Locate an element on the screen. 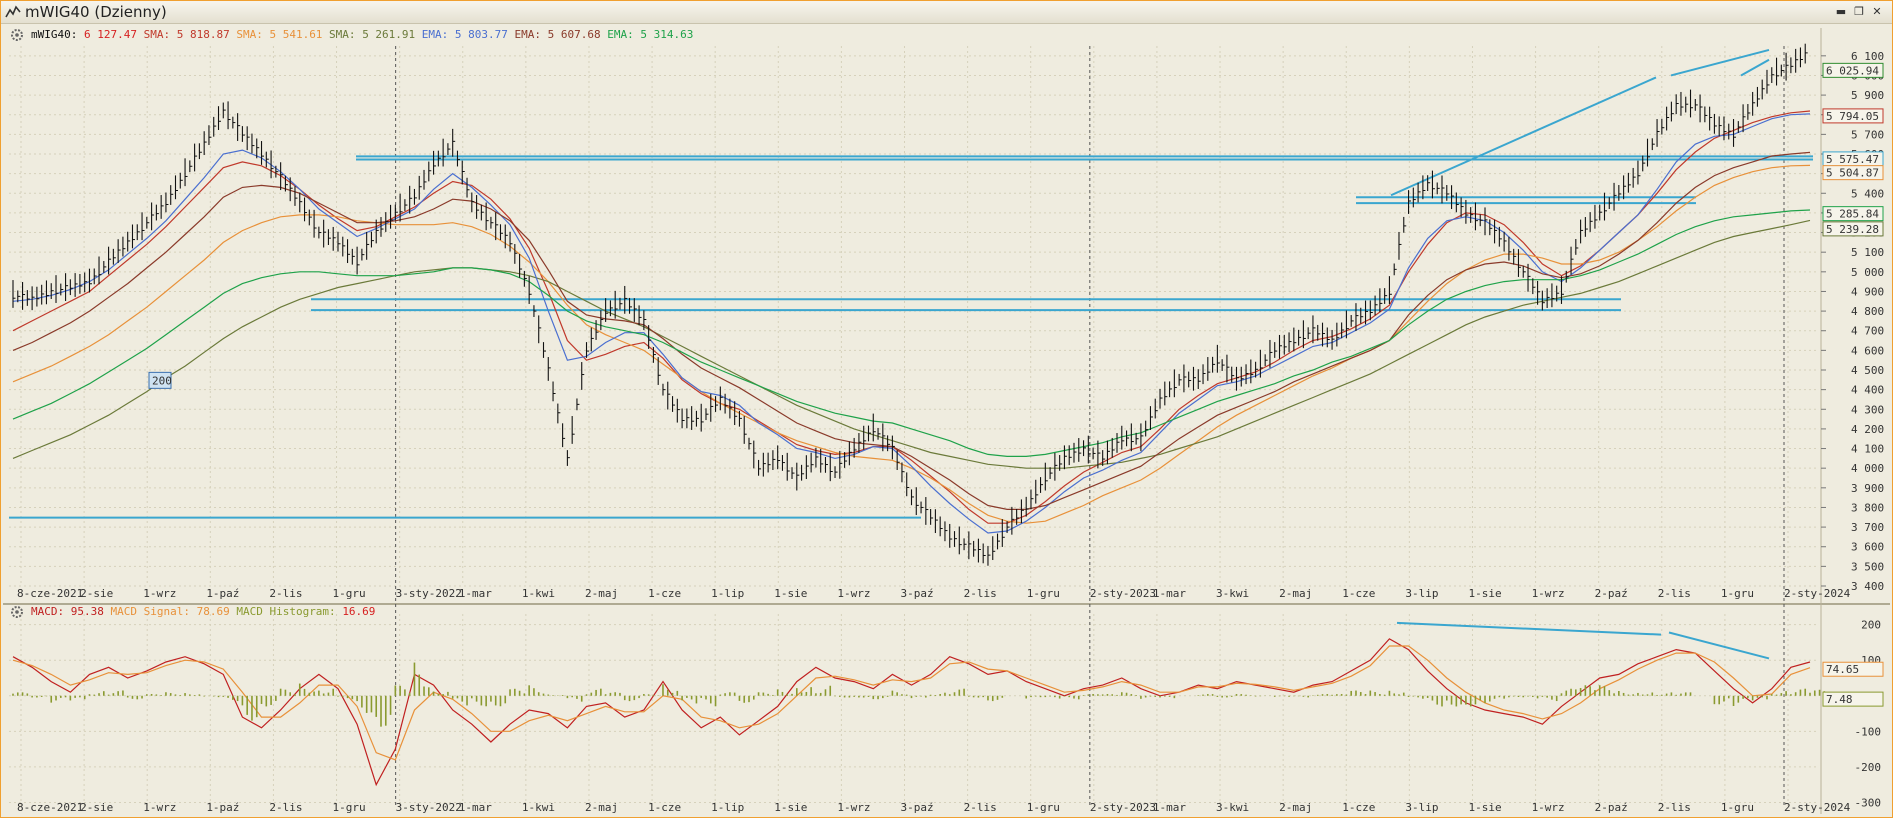 Image resolution: width=1893 pixels, height=818 pixels. close-icon: ✕ is located at coordinates (1877, 11).